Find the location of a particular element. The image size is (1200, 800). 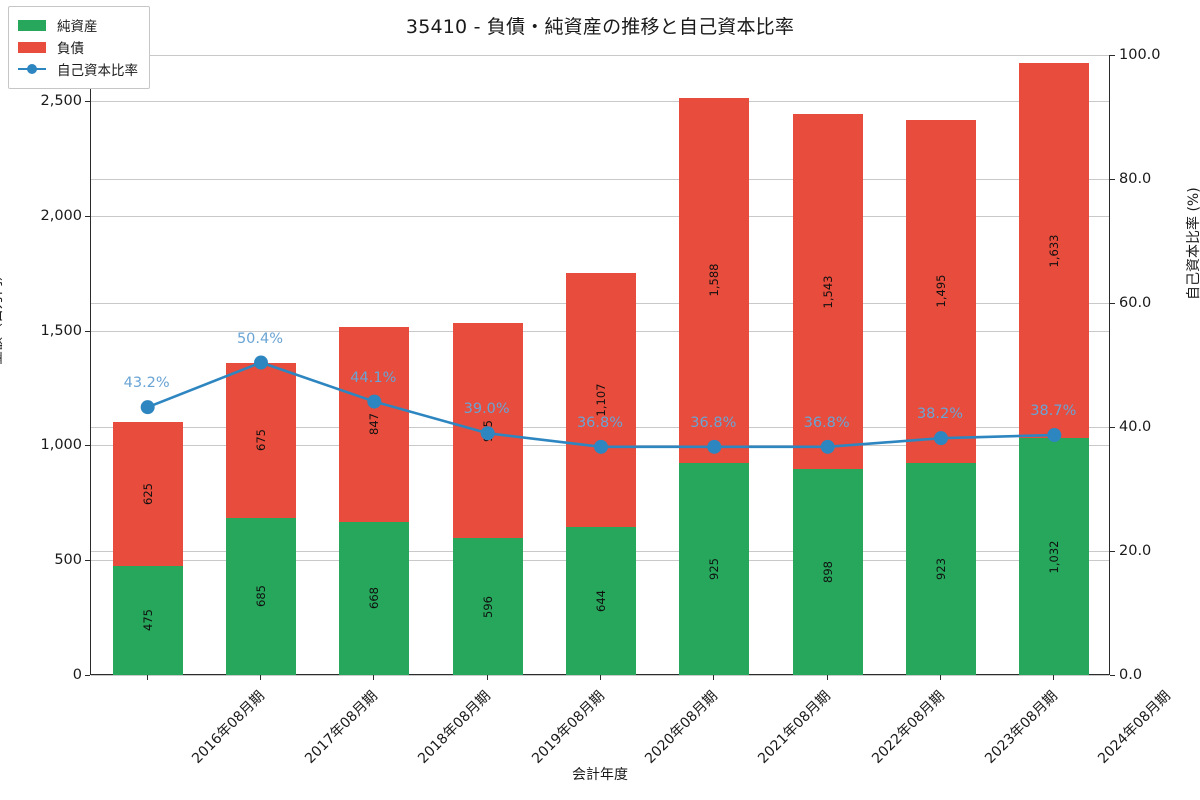

x-axis-tick-label: 2017年08月期 is located at coordinates (341, 727).